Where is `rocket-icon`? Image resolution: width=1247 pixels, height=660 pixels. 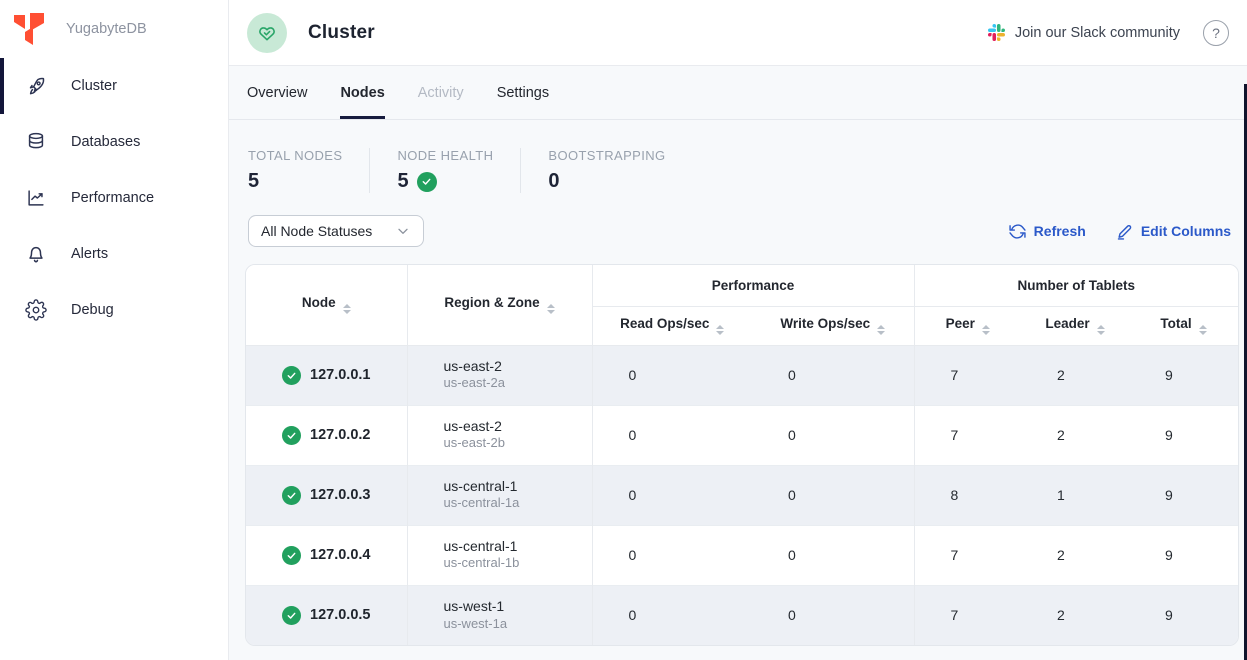
rocket-icon is located at coordinates (35, 86).